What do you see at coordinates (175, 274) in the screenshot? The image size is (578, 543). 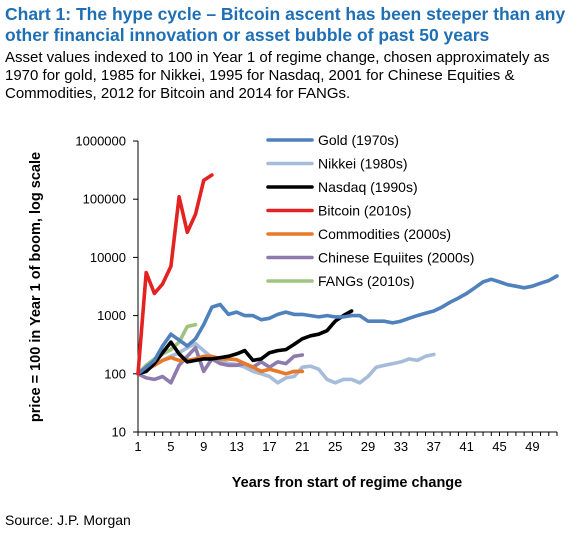 I see `series-line-bitcoin-2010s` at bounding box center [175, 274].